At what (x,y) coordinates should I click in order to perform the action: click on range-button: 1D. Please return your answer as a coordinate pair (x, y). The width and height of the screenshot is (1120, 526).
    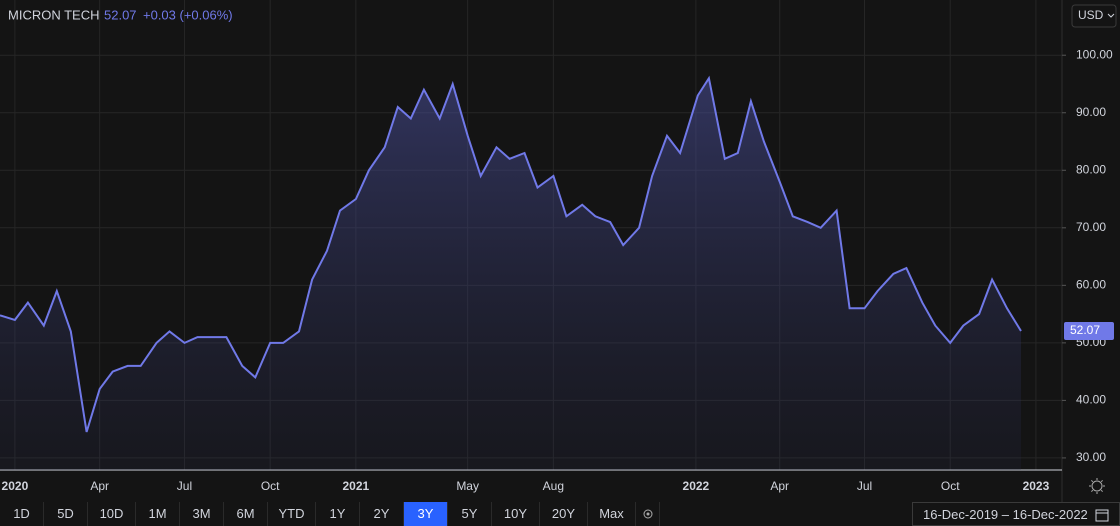
    Looking at the image, I should click on (22, 514).